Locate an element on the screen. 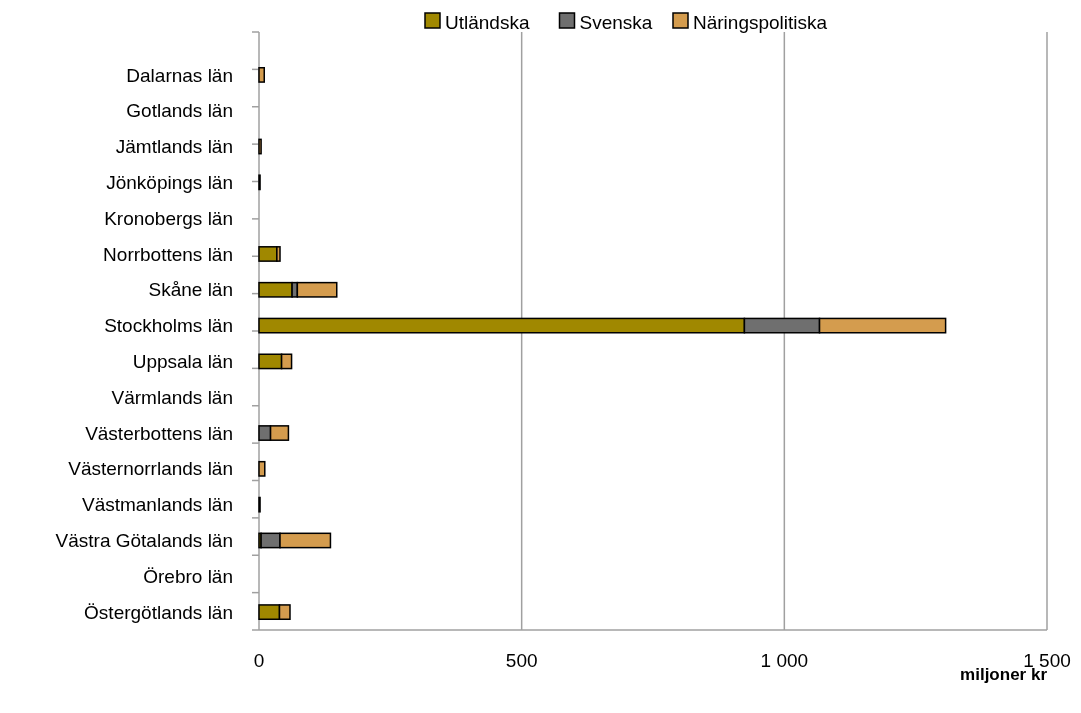 This screenshot has height=713, width=1081. y-tick-label: Stockholms län is located at coordinates (168, 326).